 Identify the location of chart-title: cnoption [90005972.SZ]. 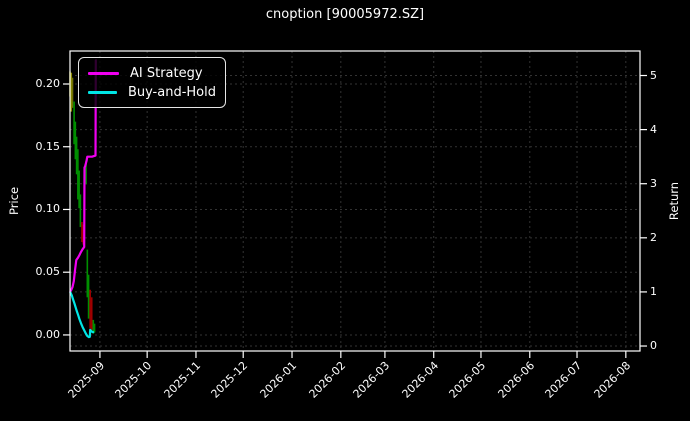
(345, 14).